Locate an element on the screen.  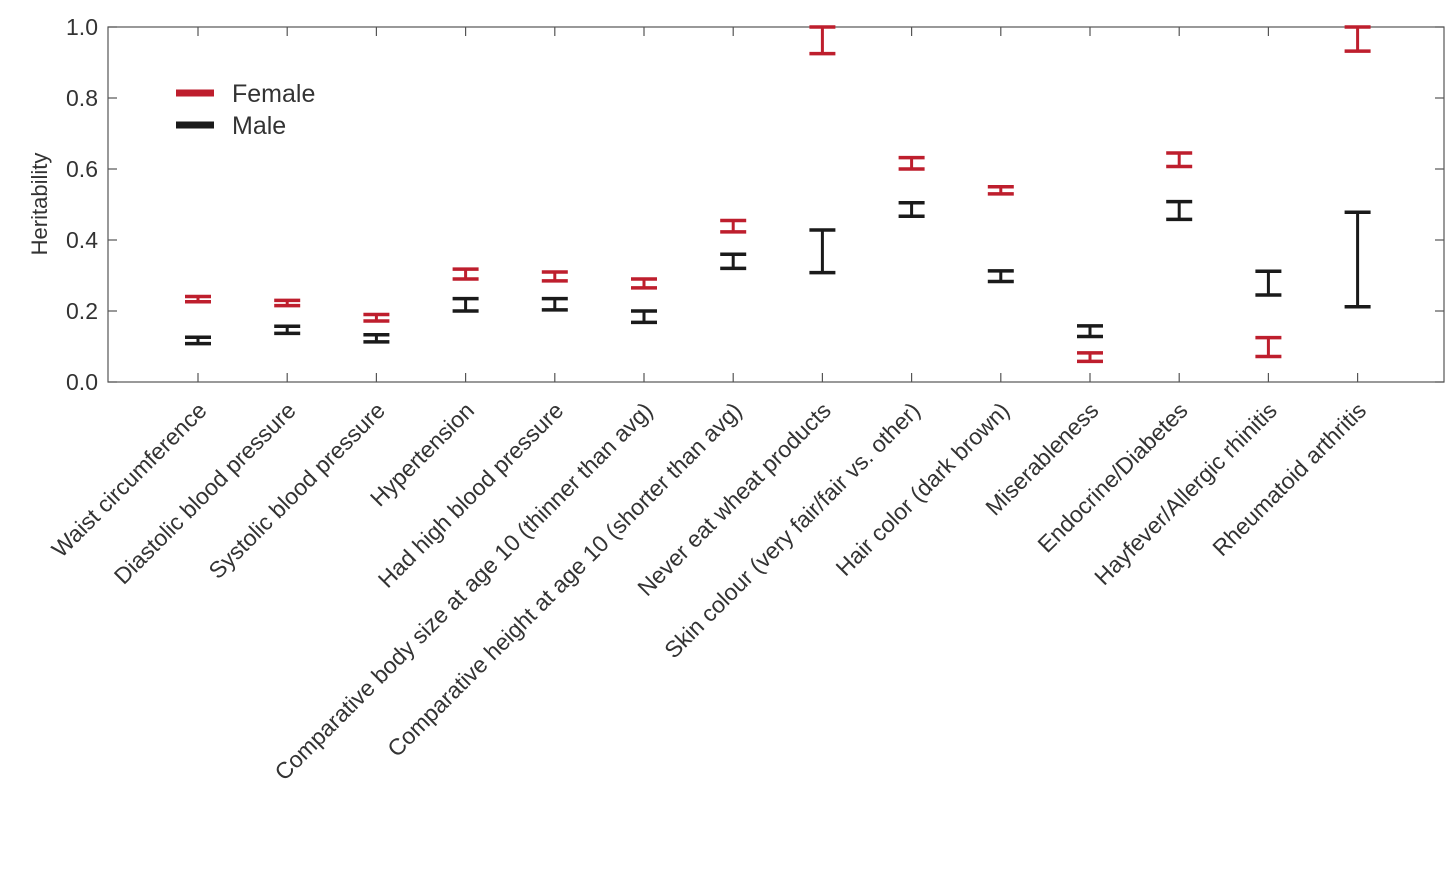
y-tick-label: 0.6 is located at coordinates (82, 169).